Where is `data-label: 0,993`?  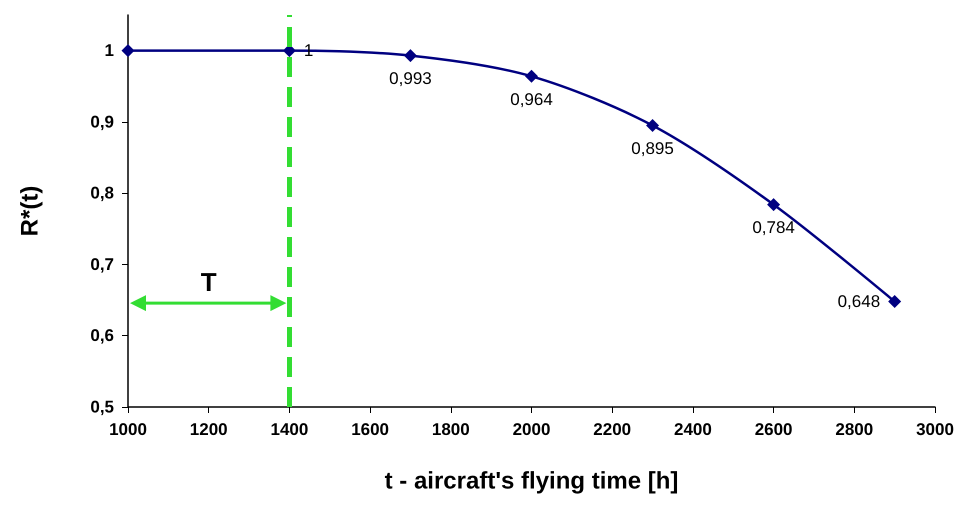
data-label: 0,993 is located at coordinates (410, 78).